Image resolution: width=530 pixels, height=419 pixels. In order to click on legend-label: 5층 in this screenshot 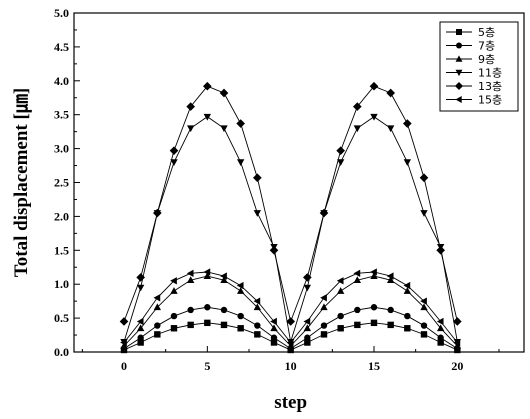, I will do `click(486, 32)`.